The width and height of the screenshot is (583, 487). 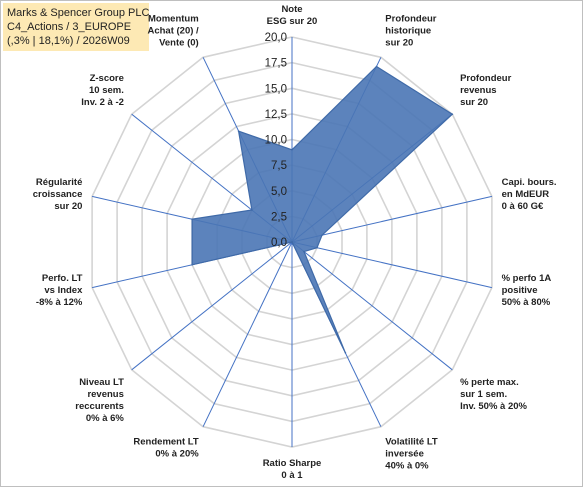 What do you see at coordinates (520, 290) in the screenshot?
I see `axis-label-line: positive` at bounding box center [520, 290].